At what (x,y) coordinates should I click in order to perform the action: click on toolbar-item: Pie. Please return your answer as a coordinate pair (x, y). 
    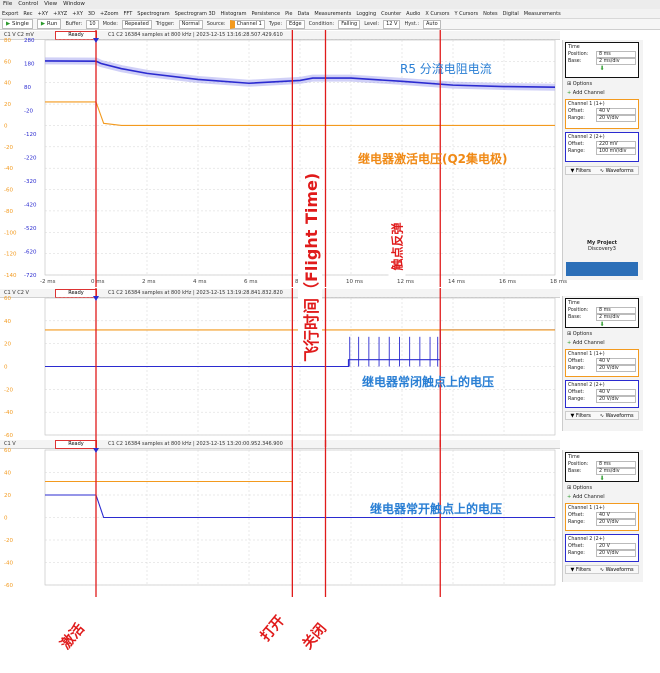
    Looking at the image, I should click on (289, 14).